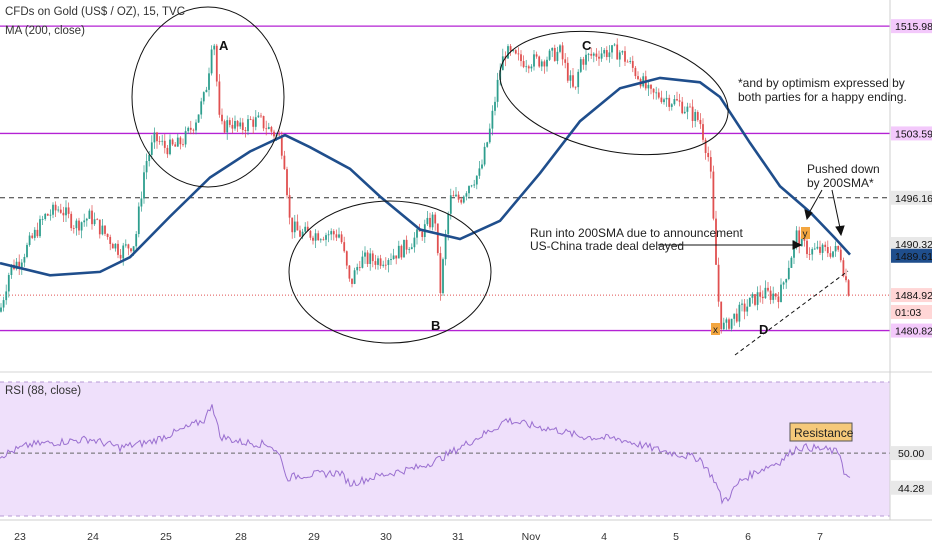 The width and height of the screenshot is (932, 550). I want to click on label-d: D, so click(763, 329).